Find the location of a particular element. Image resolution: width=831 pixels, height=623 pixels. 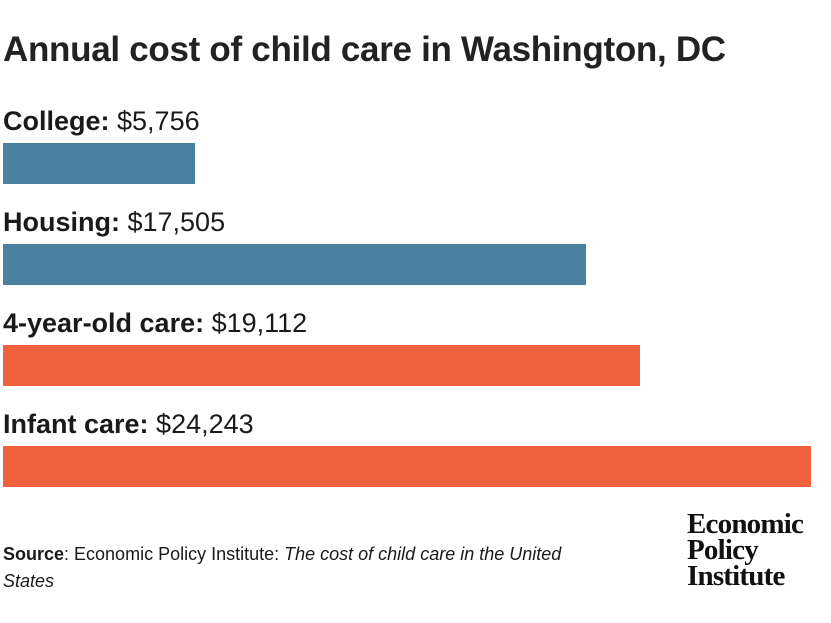

source-label: Source is located at coordinates (34, 554).